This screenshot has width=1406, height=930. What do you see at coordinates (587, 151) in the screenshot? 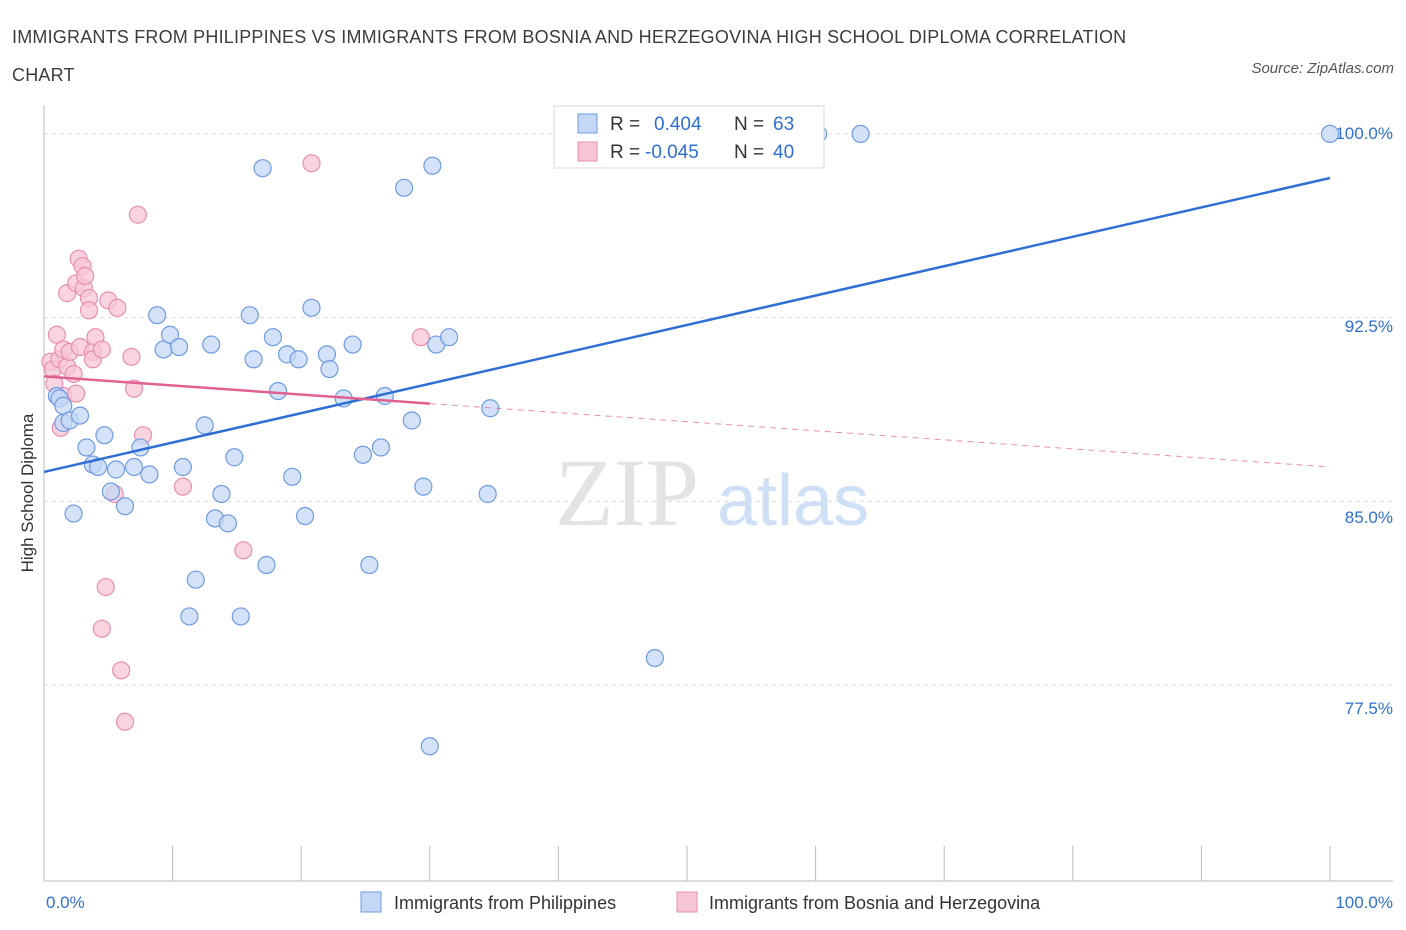
I see `legend-swatch-bosnia` at bounding box center [587, 151].